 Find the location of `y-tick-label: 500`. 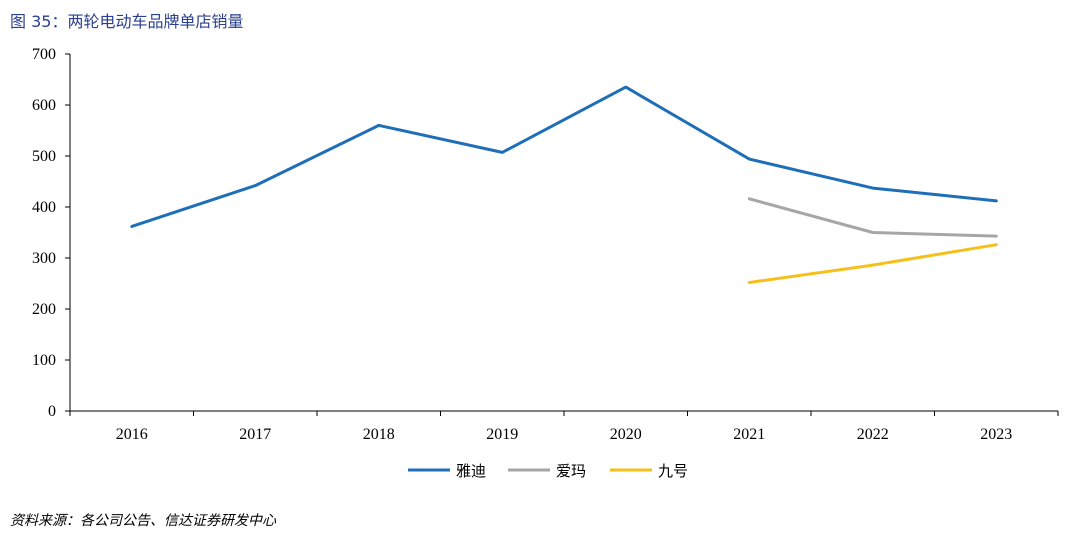

y-tick-label: 500 is located at coordinates (44, 156).